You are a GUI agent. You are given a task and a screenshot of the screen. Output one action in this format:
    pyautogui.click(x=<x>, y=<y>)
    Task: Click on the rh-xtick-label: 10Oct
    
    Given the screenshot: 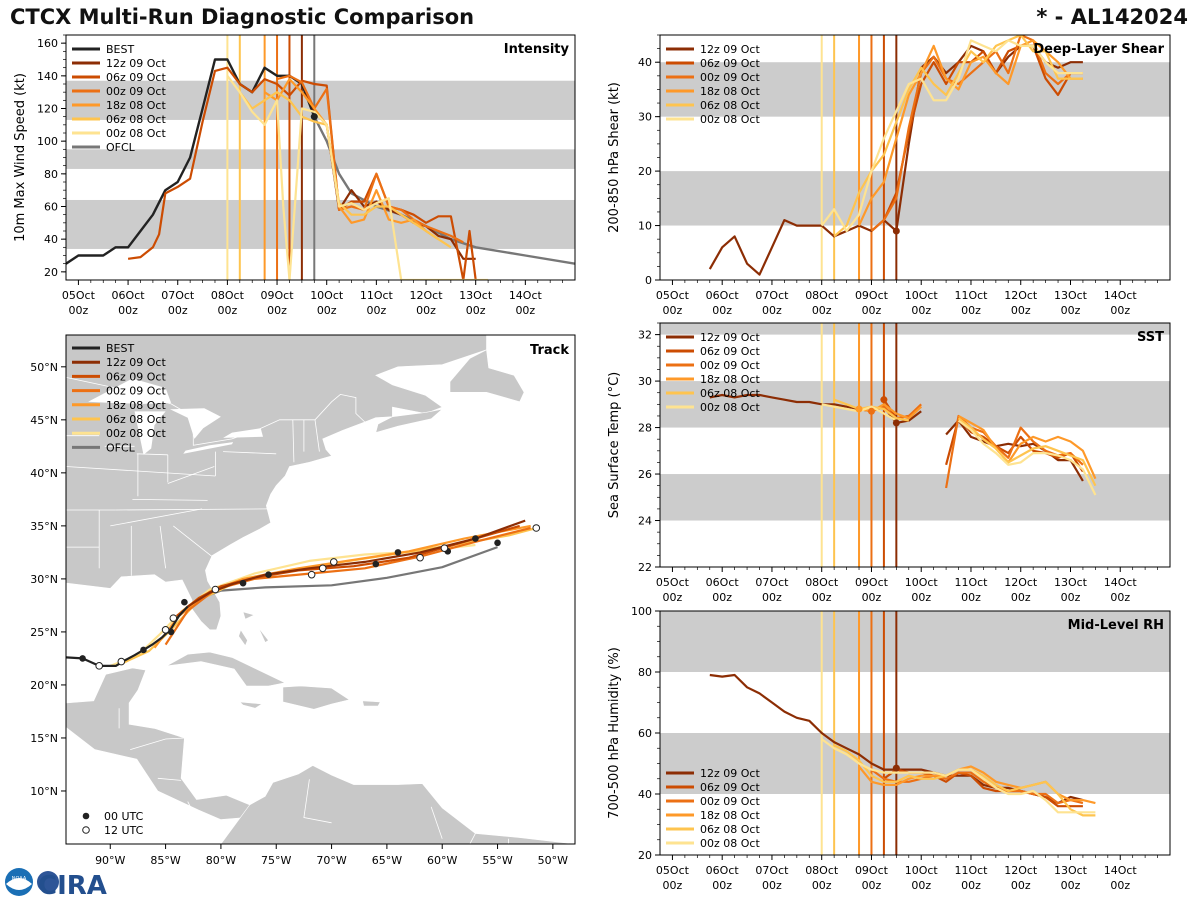 What is the action you would take?
    pyautogui.click(x=922, y=870)
    